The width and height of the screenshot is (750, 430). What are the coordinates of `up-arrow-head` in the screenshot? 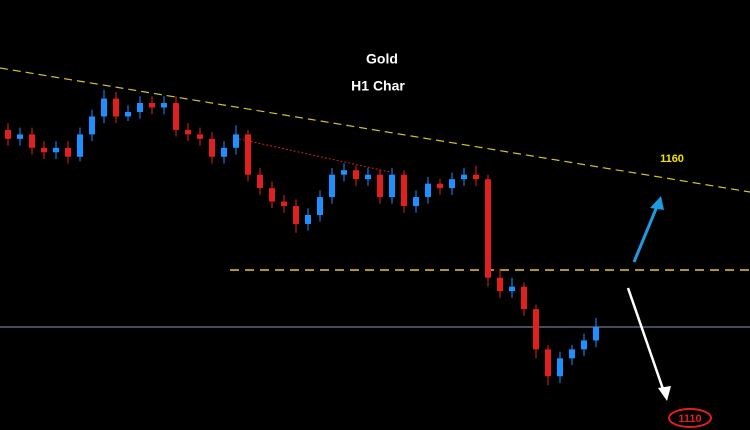 It's located at (657, 203).